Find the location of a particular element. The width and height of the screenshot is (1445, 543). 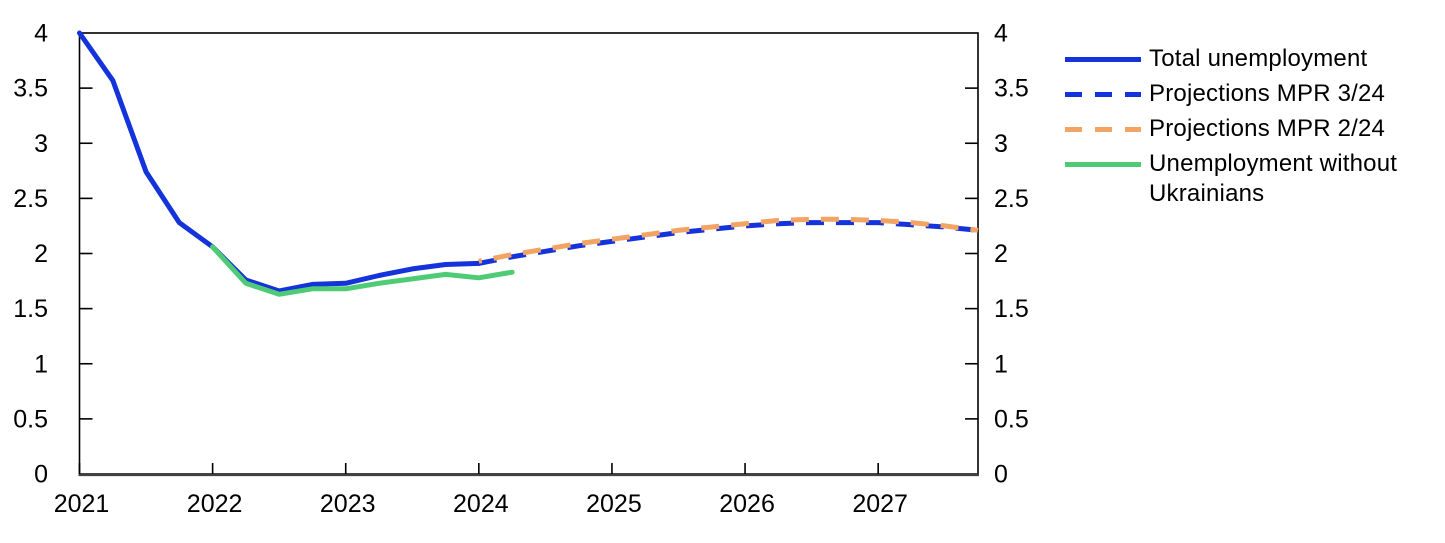

y-tick-label-right: 2 is located at coordinates (1001, 254).